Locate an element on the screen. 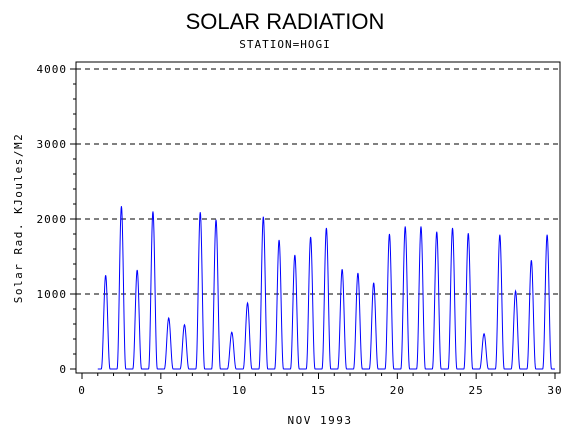  chart-title: SOLAR RADIATION is located at coordinates (285, 21).